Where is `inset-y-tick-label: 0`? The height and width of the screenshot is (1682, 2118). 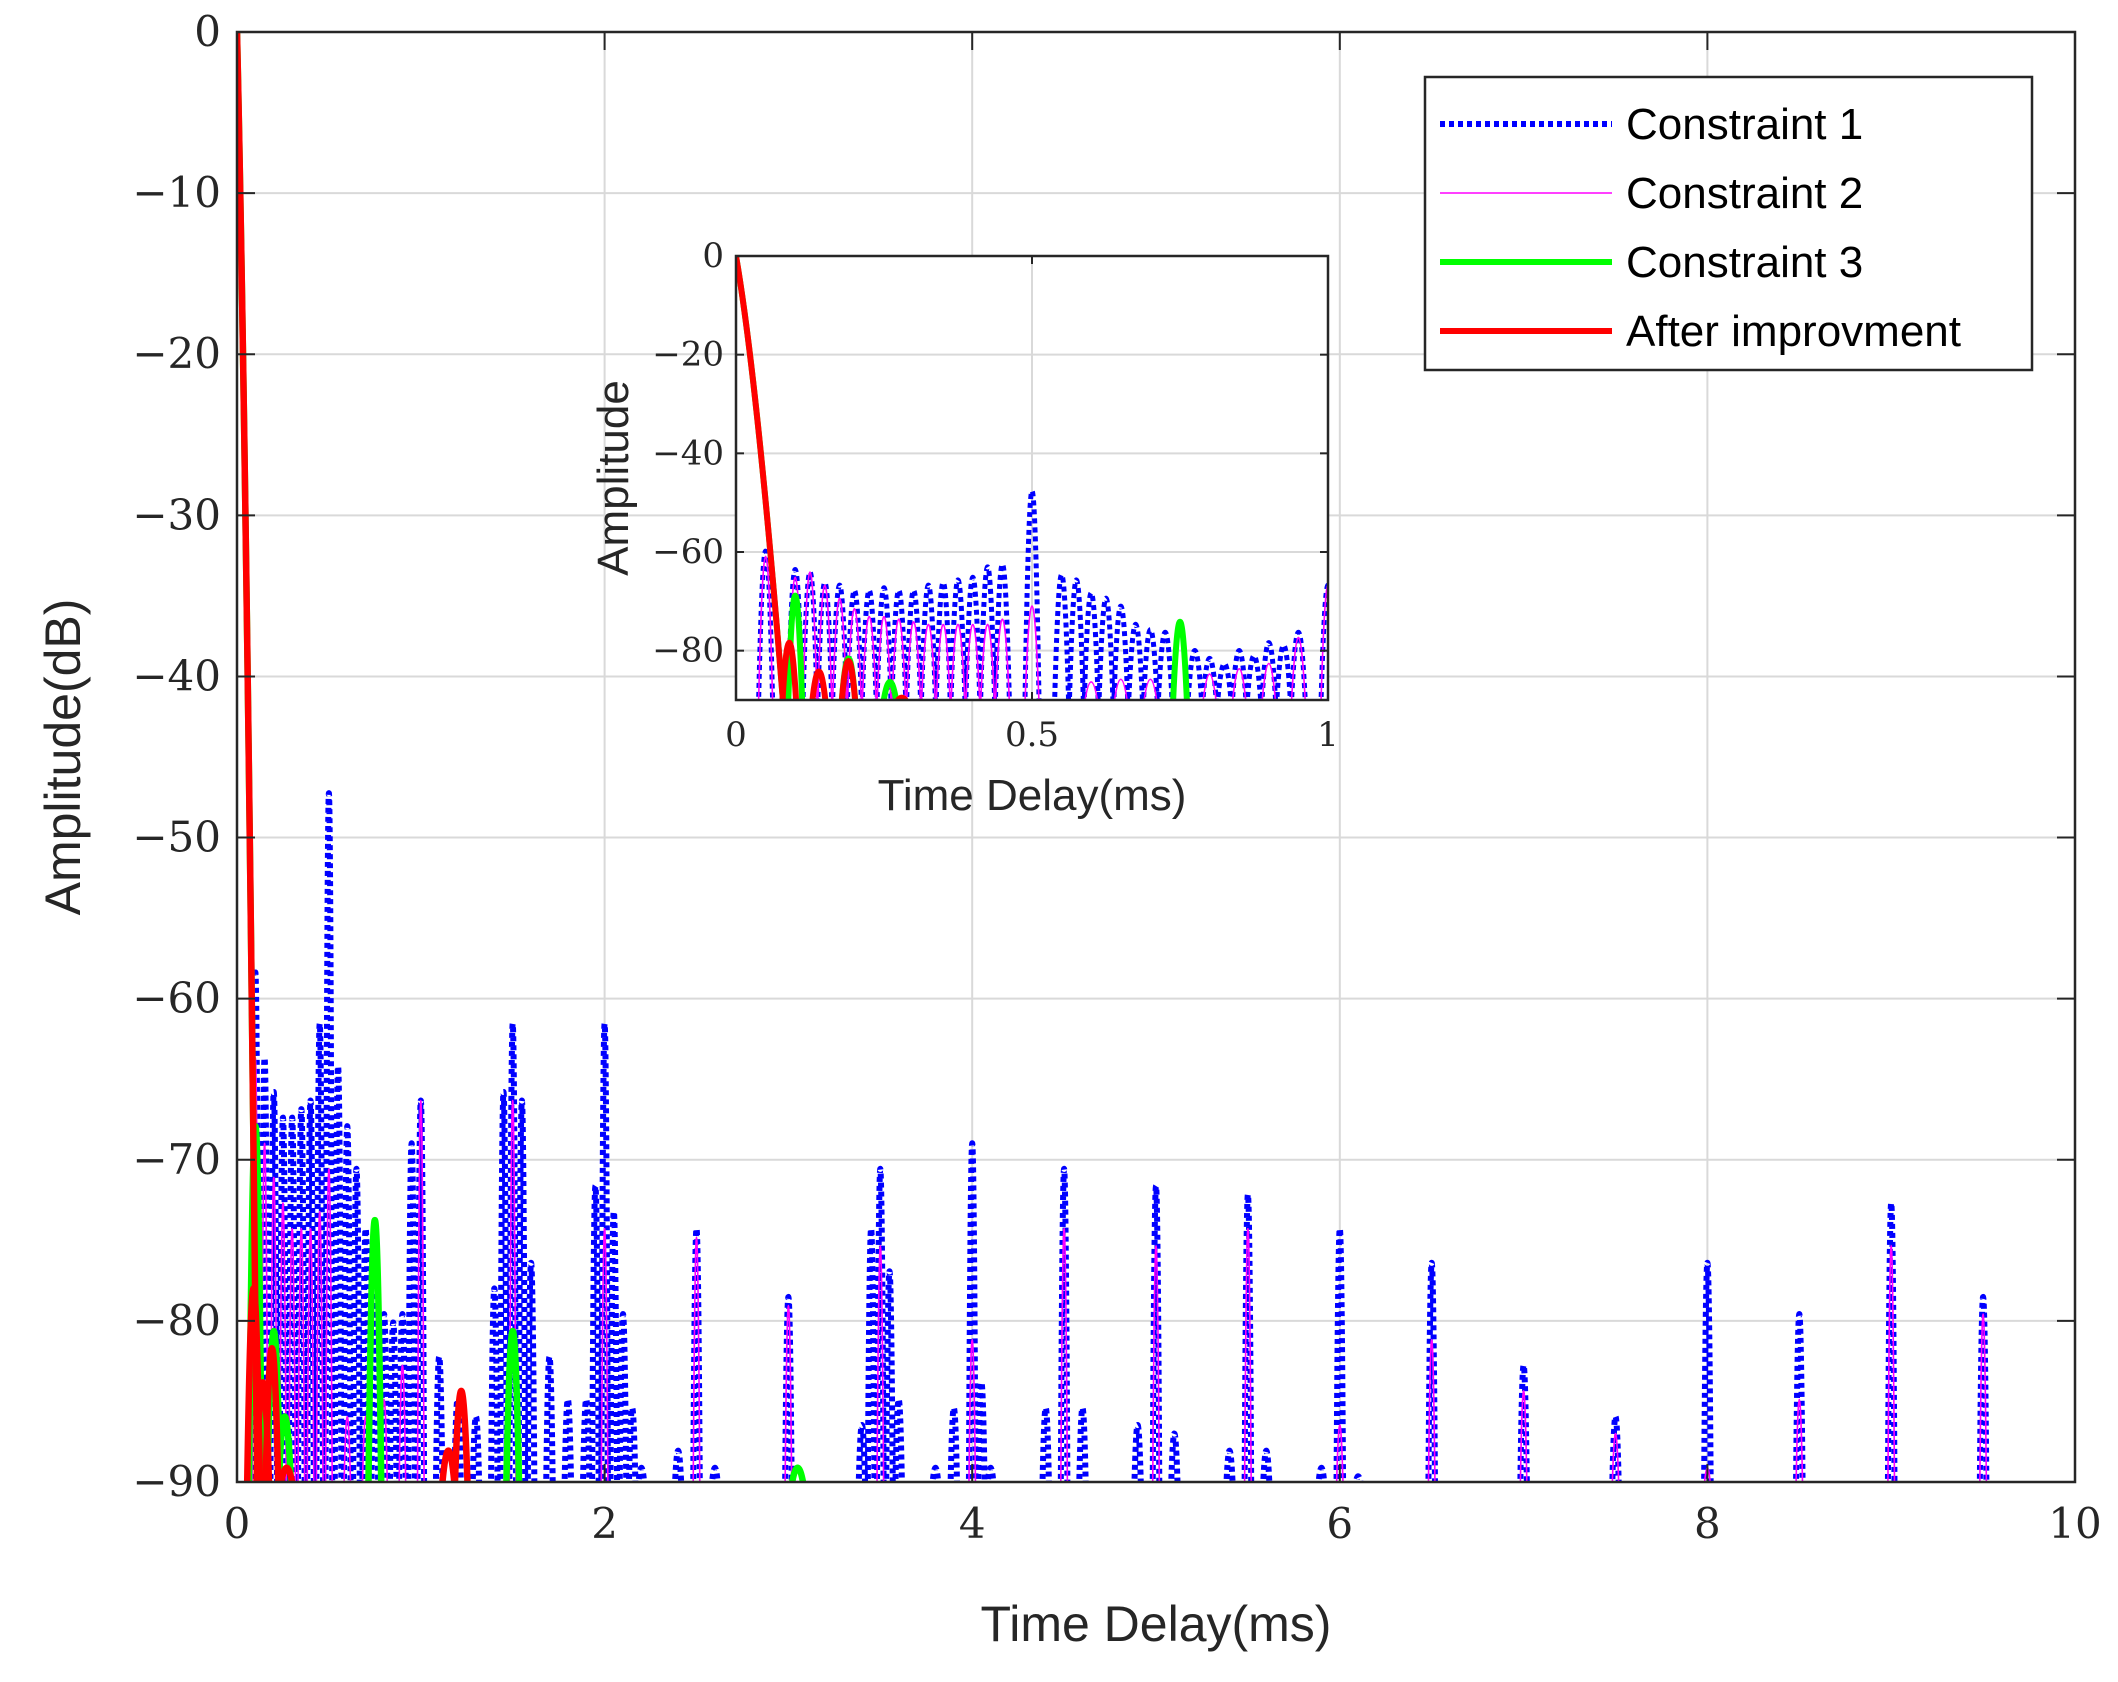 inset-y-tick-label: 0 is located at coordinates (713, 256).